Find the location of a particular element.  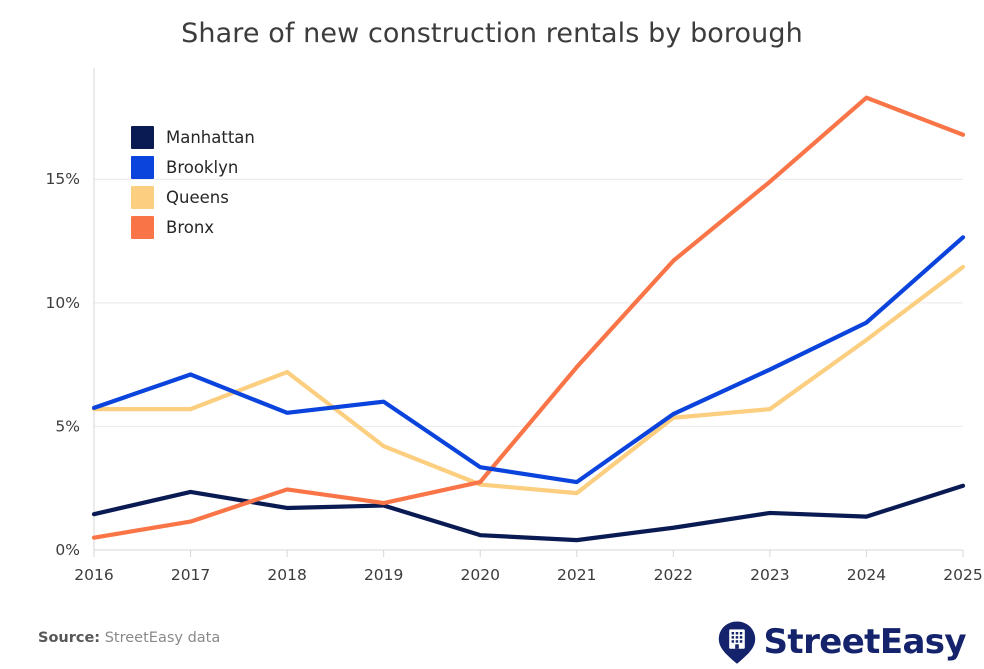

y-axis-tick-label: 10% is located at coordinates (63, 303).